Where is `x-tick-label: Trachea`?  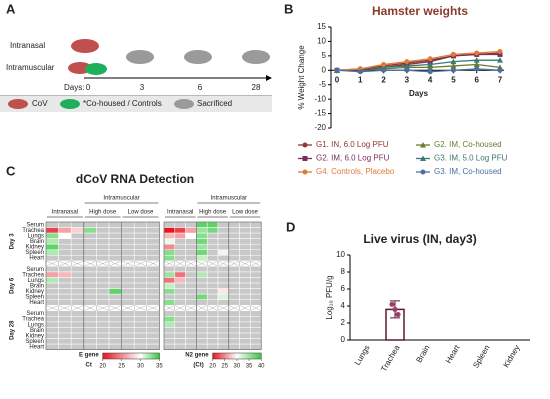 x-tick-label: Trachea is located at coordinates (390, 358).